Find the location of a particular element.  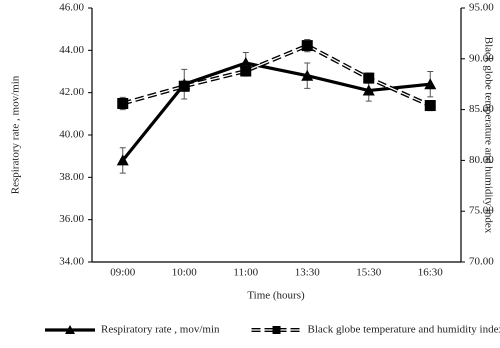

y-tick-label: 46.00 is located at coordinates (71, 8).